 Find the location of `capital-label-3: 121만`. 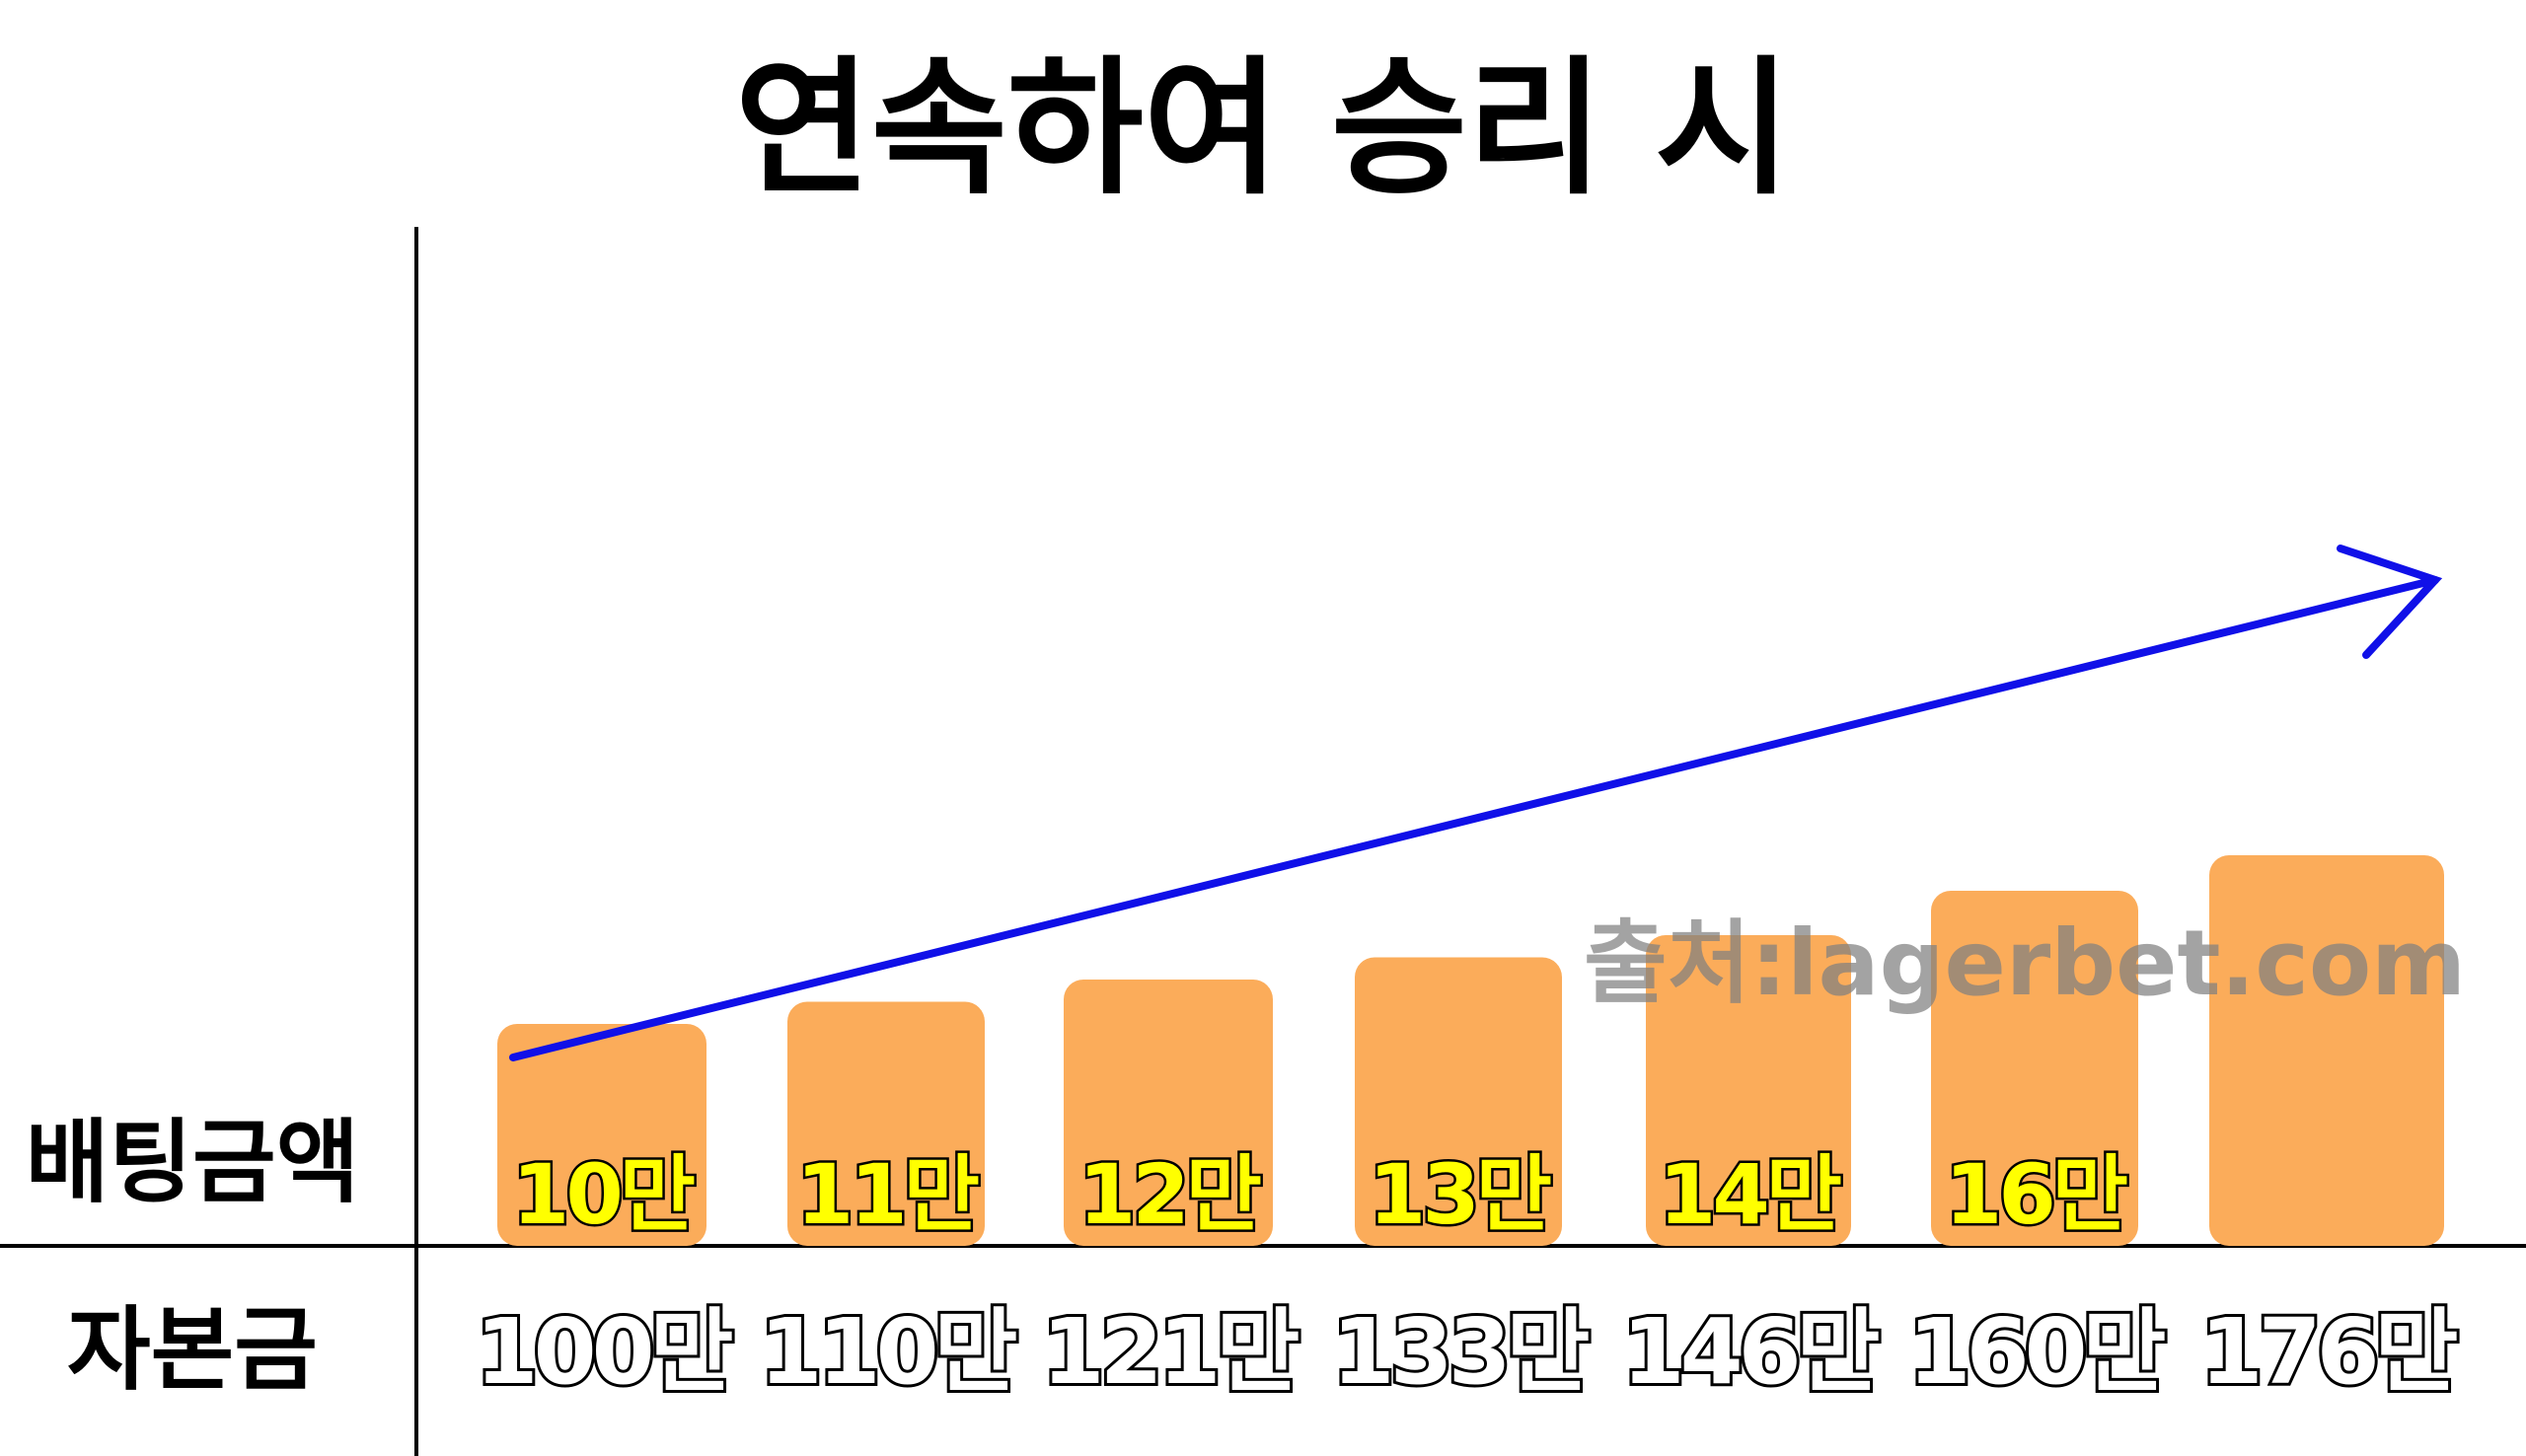

capital-label-3: 121만 is located at coordinates (1170, 1352).